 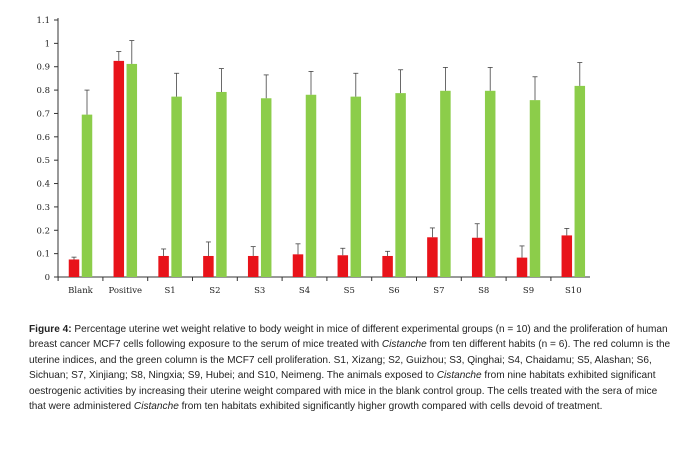 I want to click on y-tick-label: 0.2, so click(x=43, y=231).